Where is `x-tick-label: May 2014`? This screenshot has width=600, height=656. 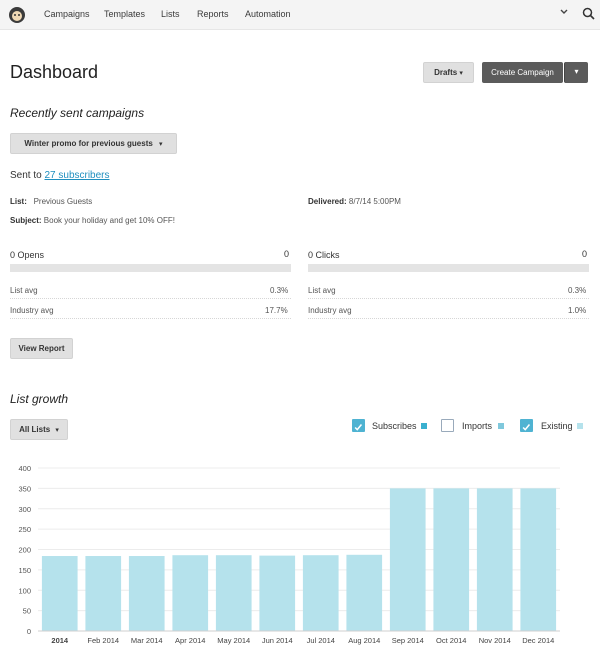
x-tick-label: May 2014 is located at coordinates (233, 640).